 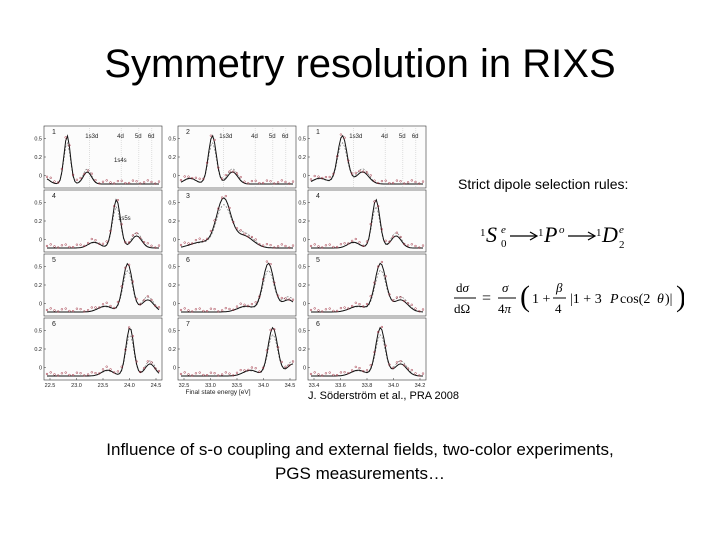 What do you see at coordinates (599, 233) in the screenshot?
I see `svg-text: 1` at bounding box center [599, 233].